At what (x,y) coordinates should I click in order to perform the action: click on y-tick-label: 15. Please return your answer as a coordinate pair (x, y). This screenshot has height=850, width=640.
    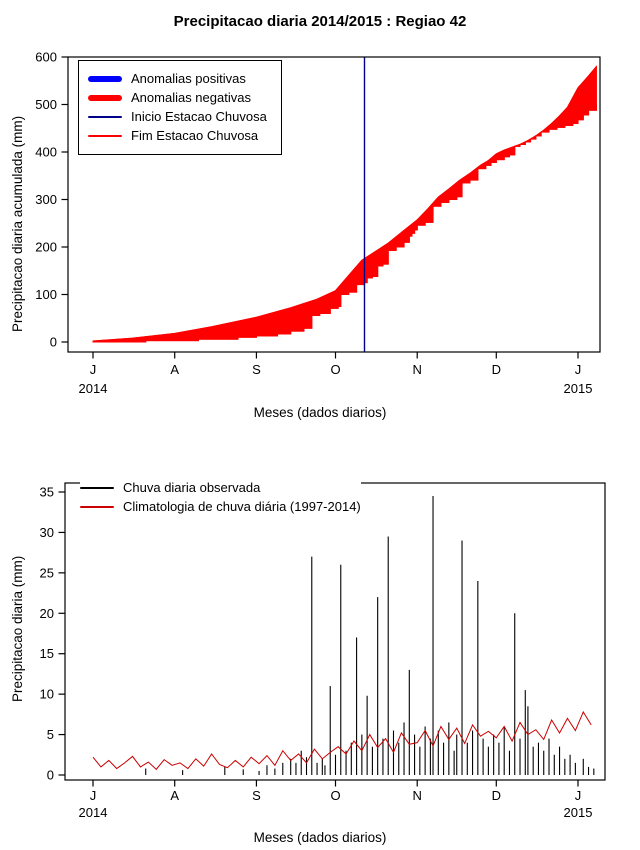
    Looking at the image, I should click on (47, 653).